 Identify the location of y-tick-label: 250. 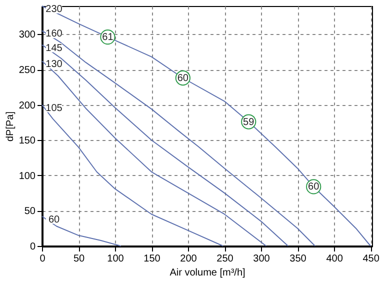
(27, 70).